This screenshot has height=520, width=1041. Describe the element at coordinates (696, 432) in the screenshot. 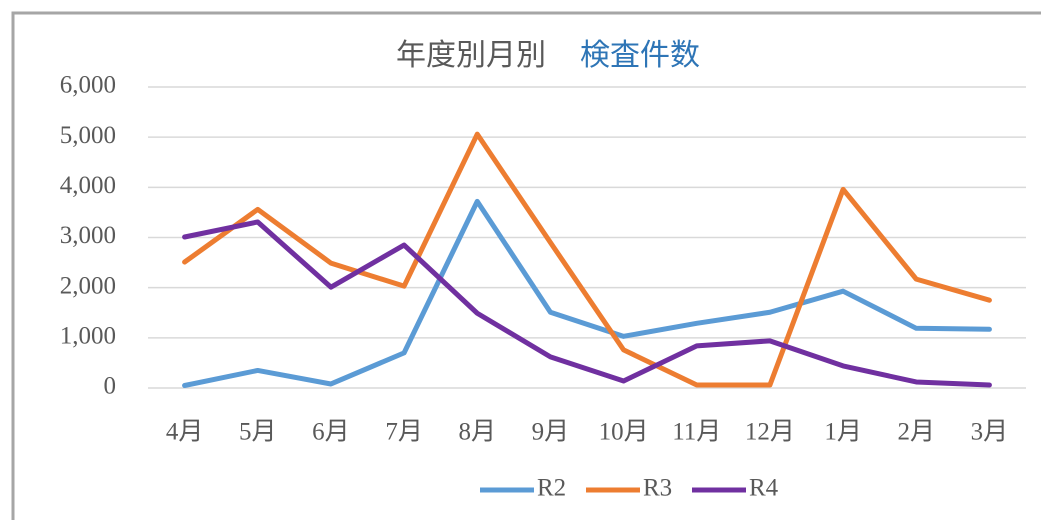

I see `x-tick-label: 11月` at that location.